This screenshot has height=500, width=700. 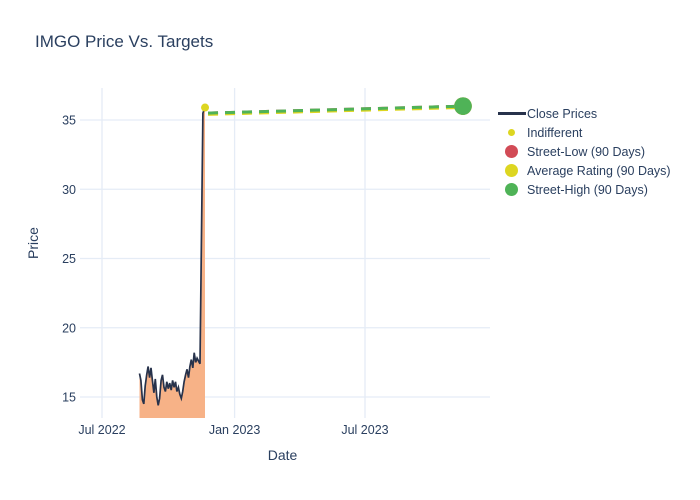 I want to click on legend-item-average-rating: Average Rating (90 Days), so click(x=583, y=170).